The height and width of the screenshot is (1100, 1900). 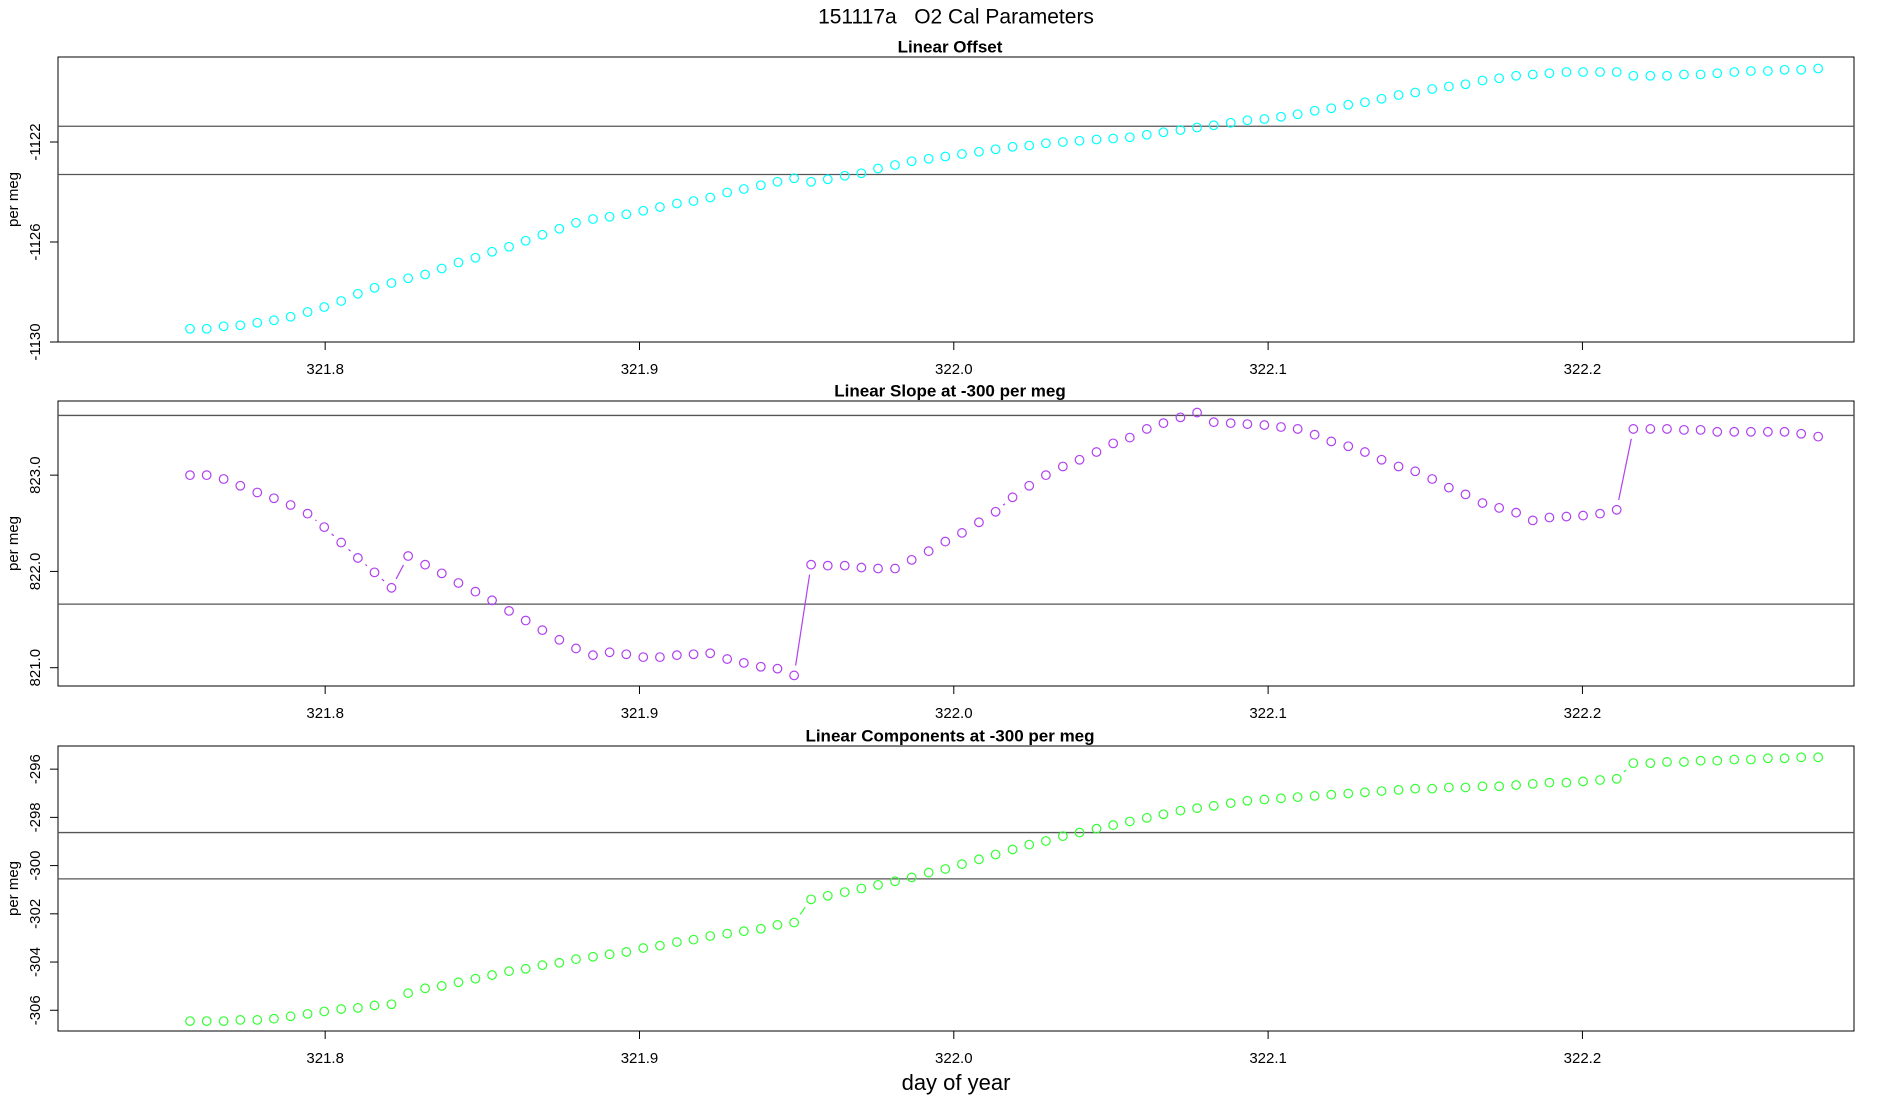 What do you see at coordinates (325, 713) in the screenshot?
I see `x-tick-label: 321.8` at bounding box center [325, 713].